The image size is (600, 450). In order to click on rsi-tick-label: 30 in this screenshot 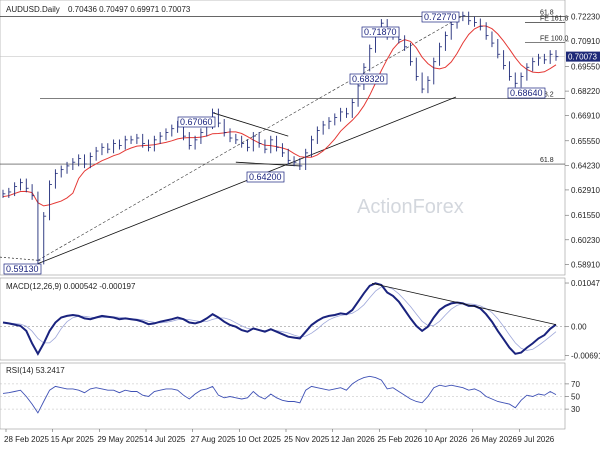, I will do `click(575, 409)`.